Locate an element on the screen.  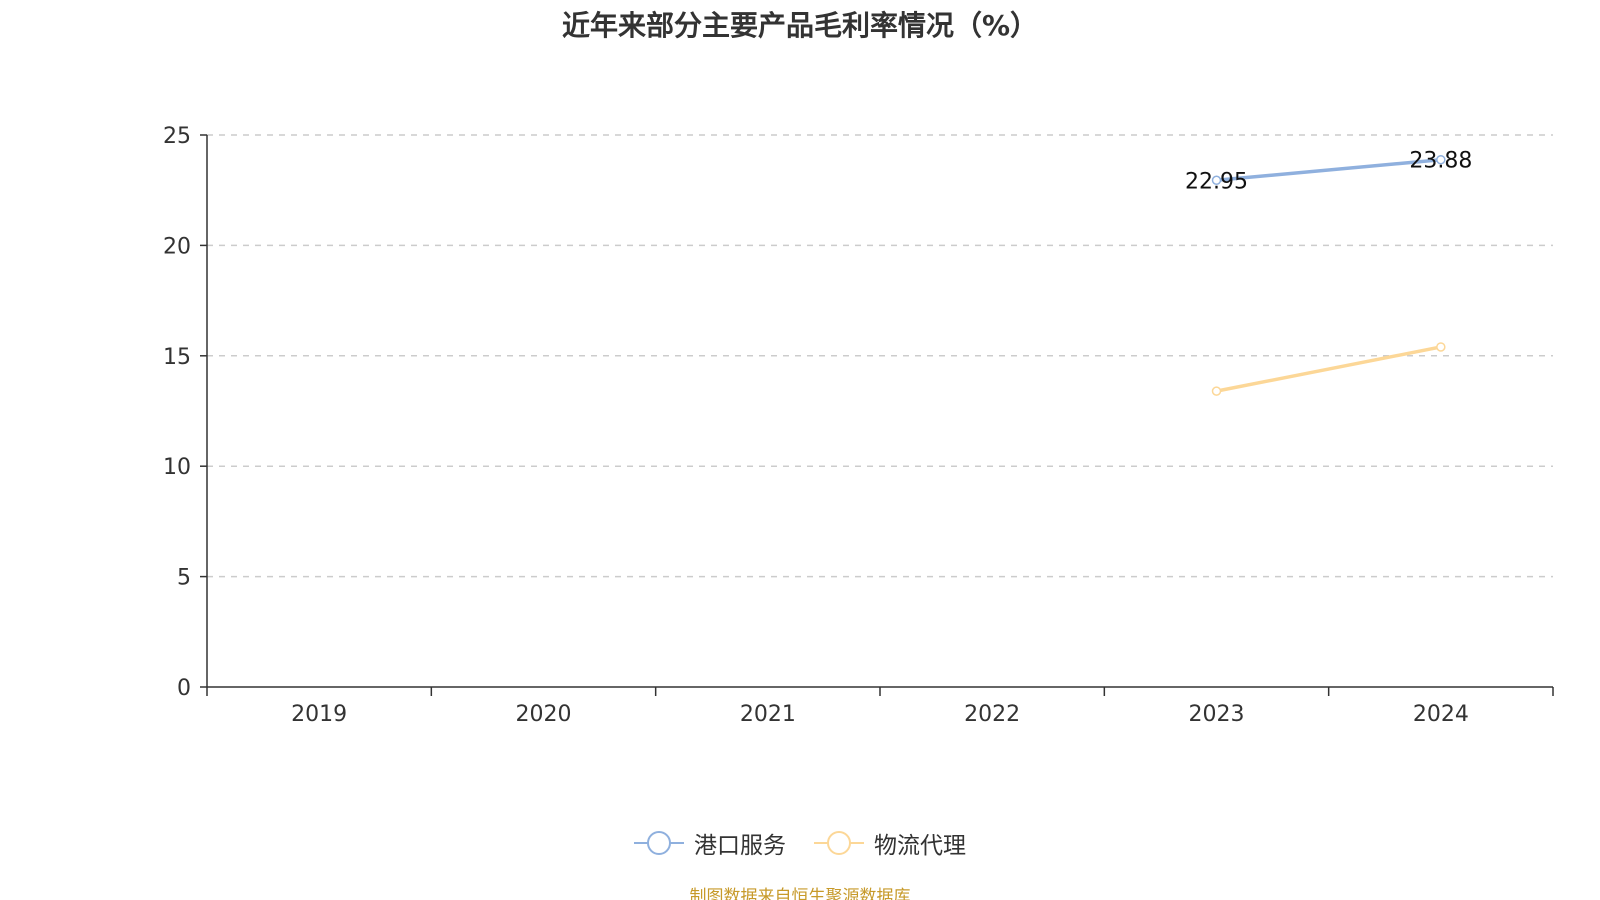
legend-item-logistics-agency: 物流代理 is located at coordinates (890, 843).